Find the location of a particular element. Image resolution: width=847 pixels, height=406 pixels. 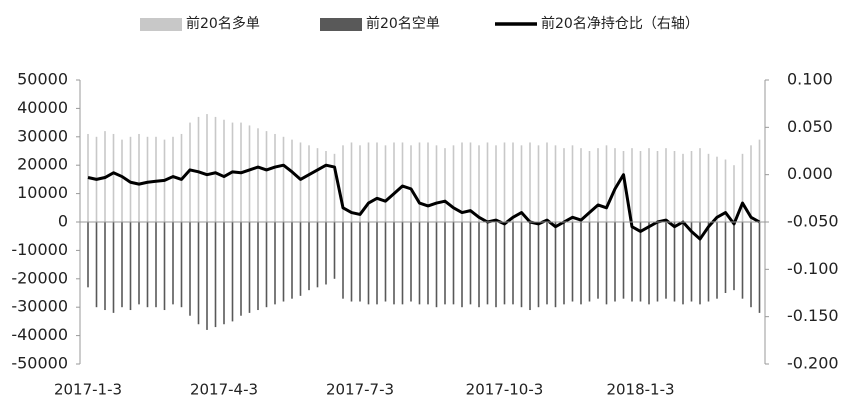

y2-tick-label: 0.000 is located at coordinates (810, 173).